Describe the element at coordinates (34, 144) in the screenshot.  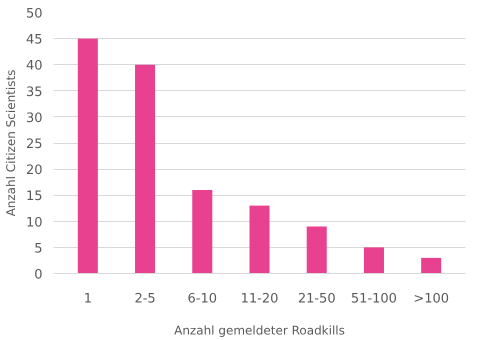
I see `y-tick-label: 25` at that location.